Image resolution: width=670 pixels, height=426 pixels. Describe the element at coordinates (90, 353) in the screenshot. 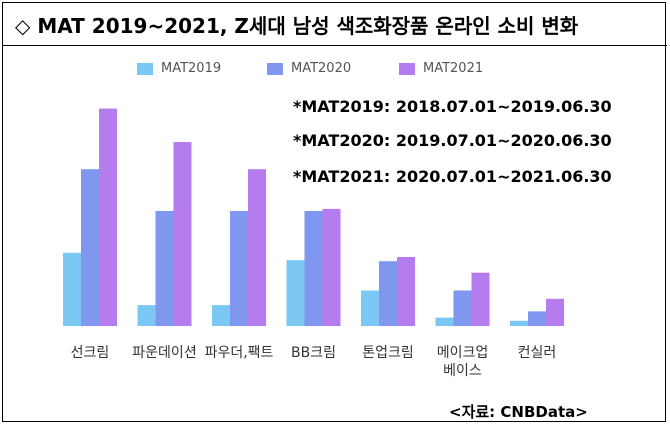

I see `category-label-sun-cream: 선크림` at that location.